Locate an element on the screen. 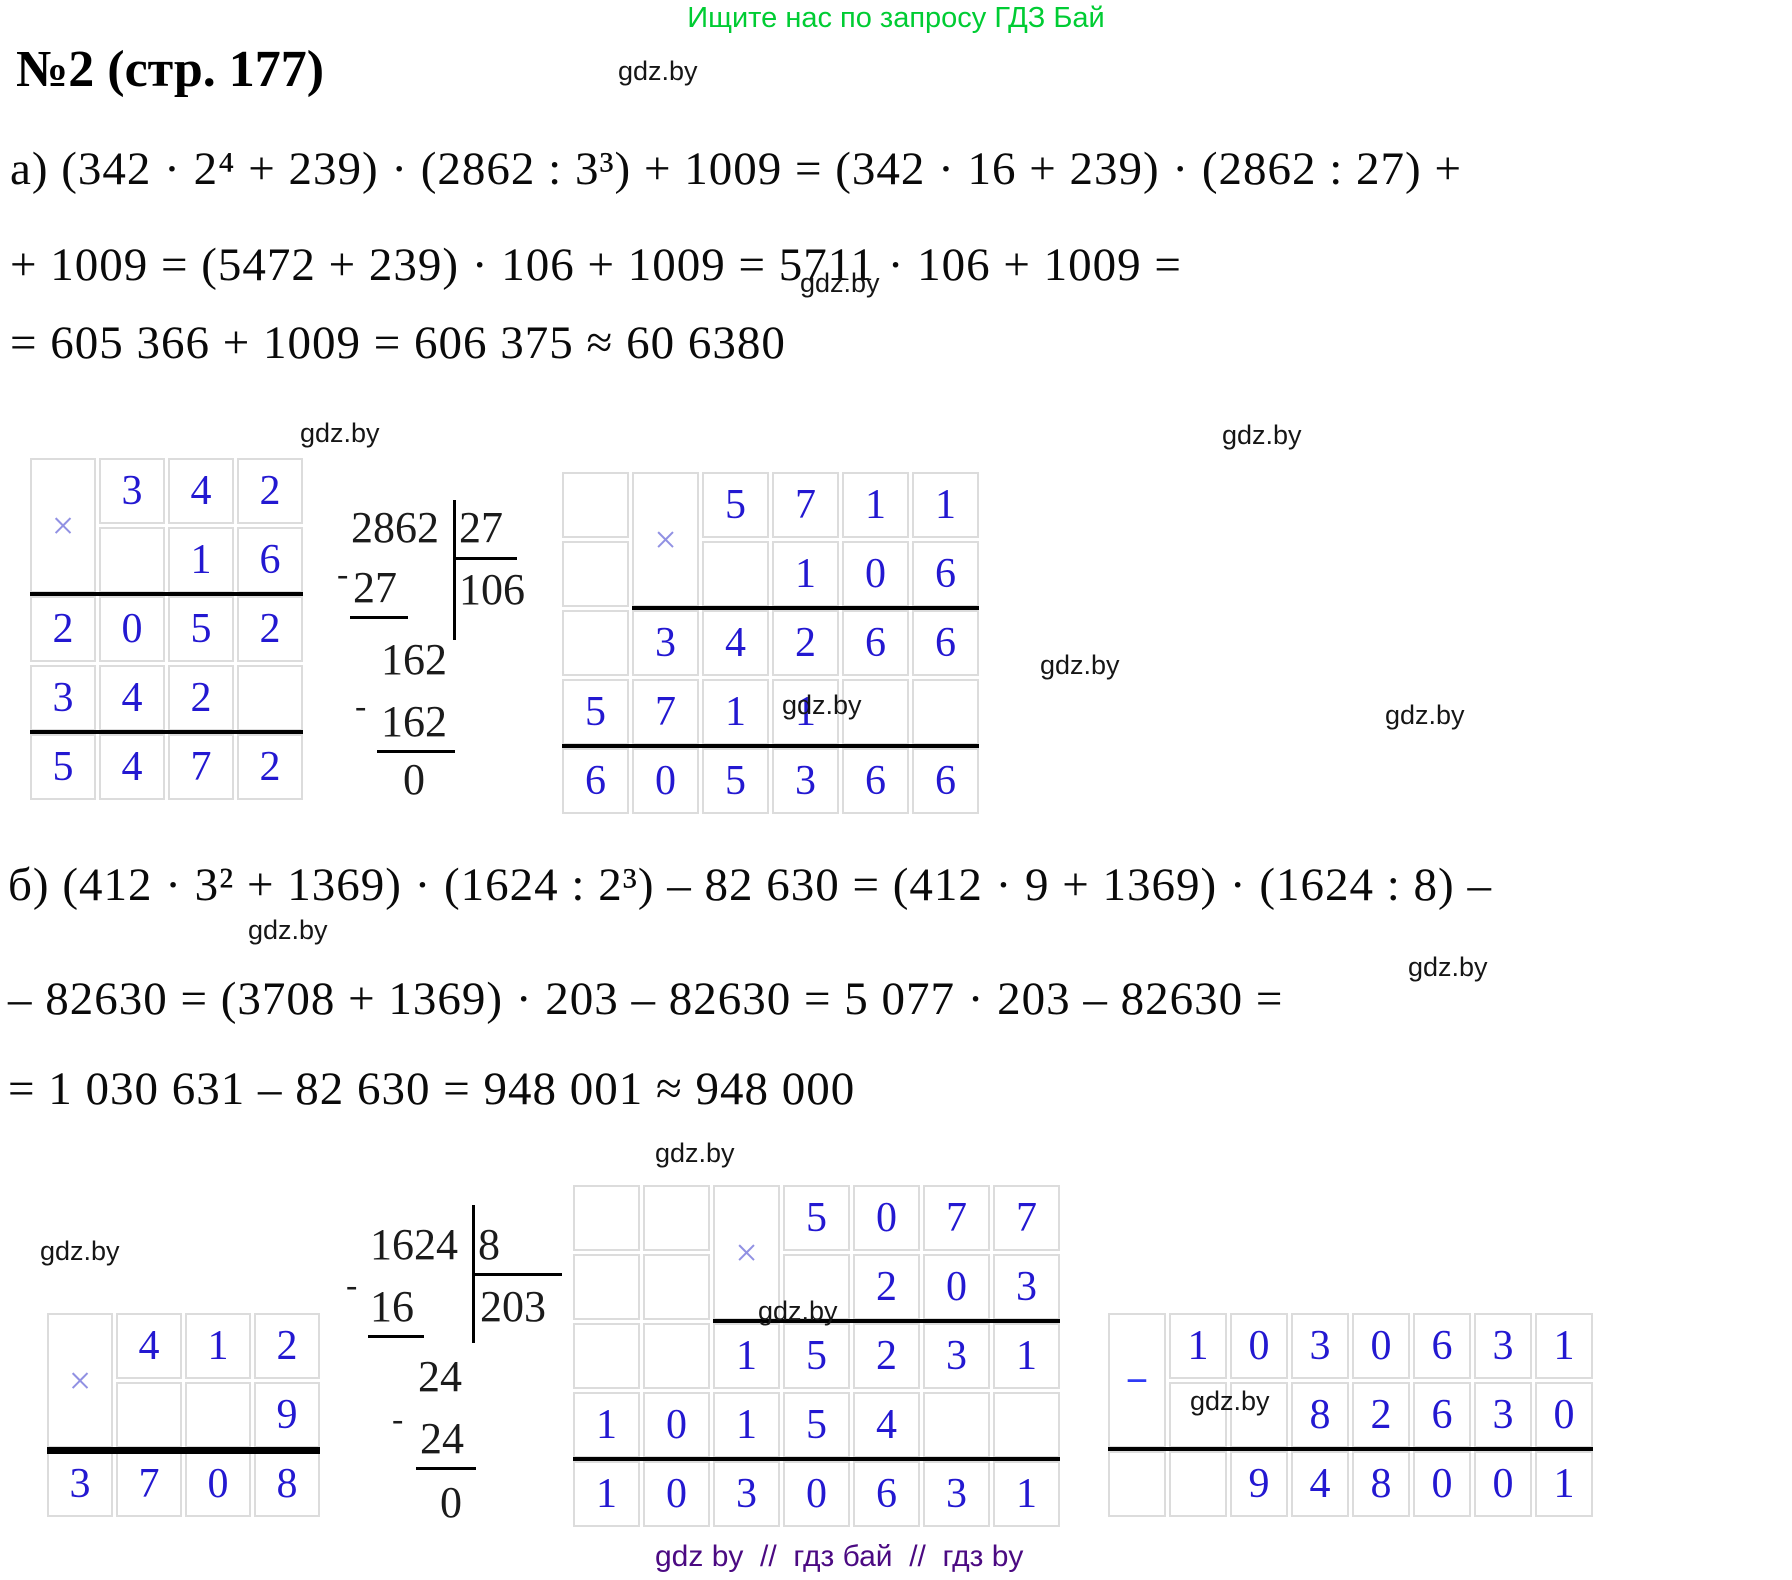 The height and width of the screenshot is (1580, 1792). multiplication-grid-5711x106: × 5 7 1 1 1 0 6 3 4 2 6 6 5 7 1 1 6 0 5 3 6 6 is located at coordinates (770, 643).